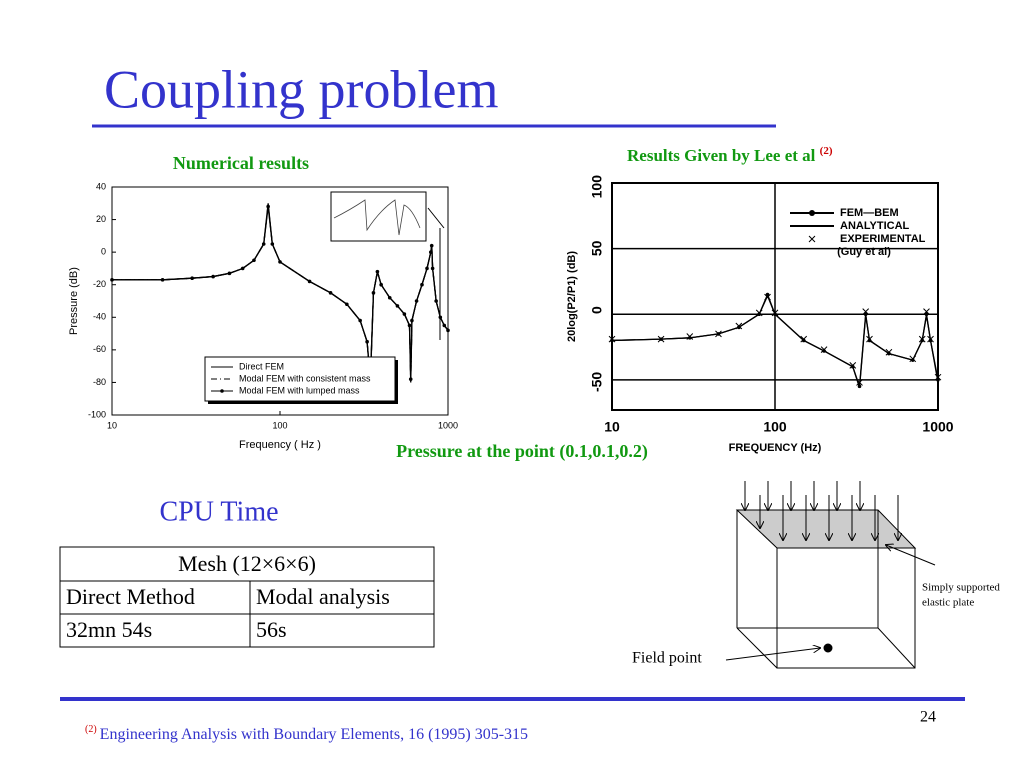  Describe the element at coordinates (130, 596) in the screenshot. I see `table-cell: Direct Method` at that location.